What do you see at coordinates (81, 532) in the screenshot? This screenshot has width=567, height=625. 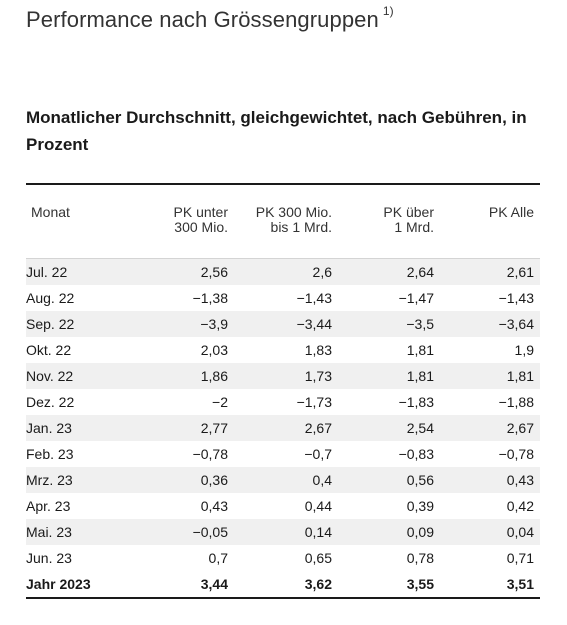 I see `cell-month: Mai. 23` at bounding box center [81, 532].